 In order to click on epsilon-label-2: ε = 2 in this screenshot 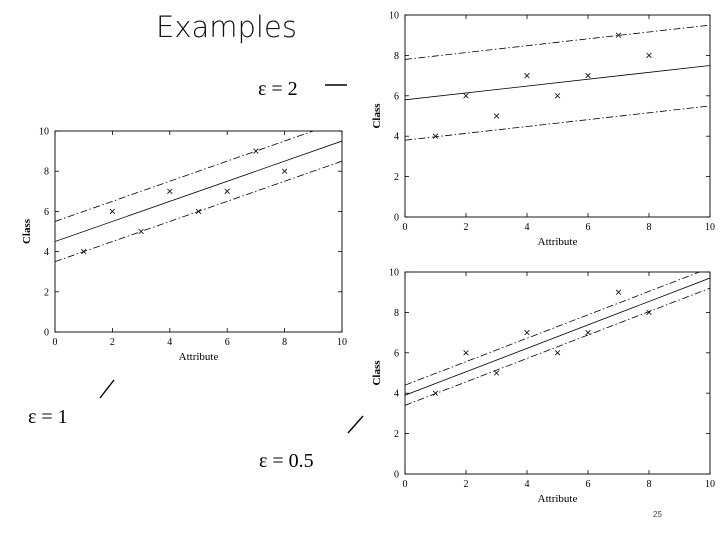, I will do `click(278, 89)`.